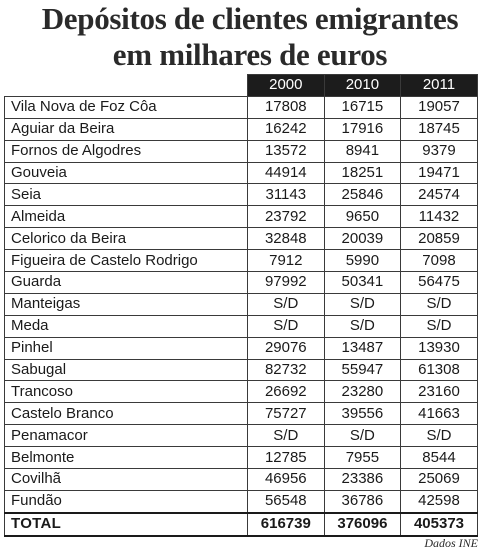  What do you see at coordinates (126, 458) in the screenshot?
I see `municipality-name: Belmonte` at bounding box center [126, 458].